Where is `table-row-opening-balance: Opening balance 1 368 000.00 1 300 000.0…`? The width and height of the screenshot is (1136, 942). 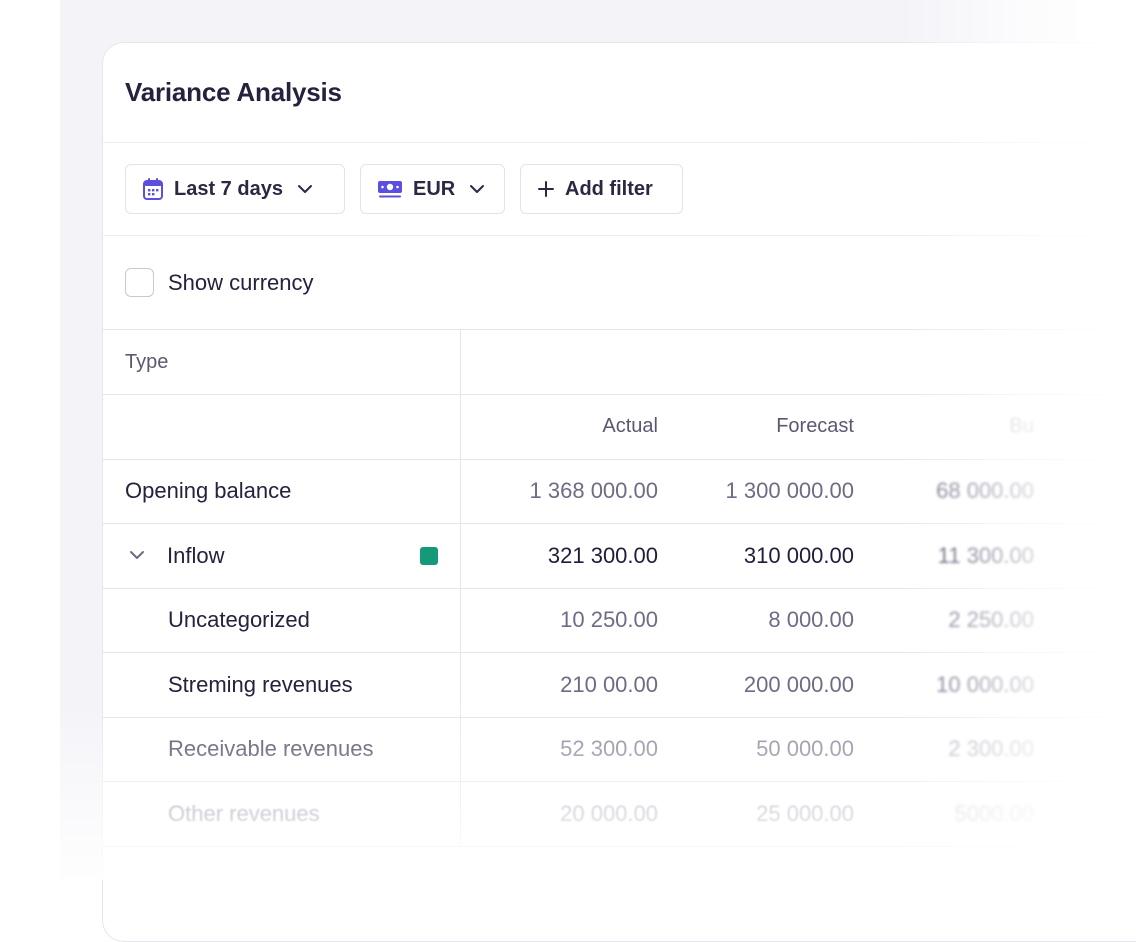 table-row-opening-balance: Opening balance 1 368 000.00 1 300 000.0… is located at coordinates (603, 491).